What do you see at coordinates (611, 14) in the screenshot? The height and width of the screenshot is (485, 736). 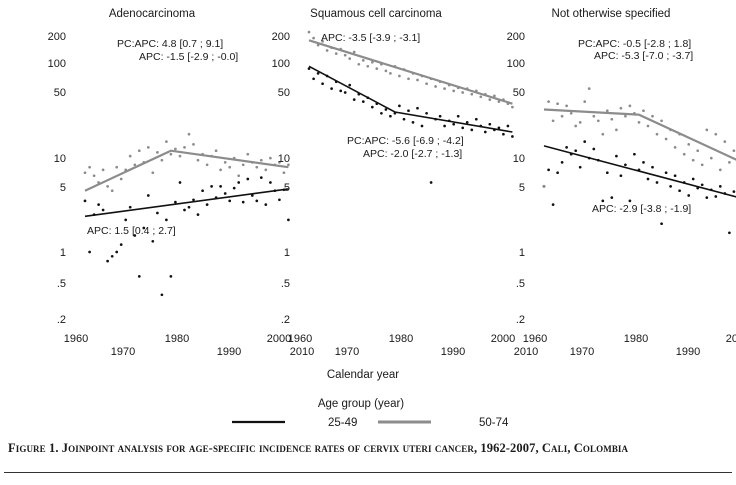 I see `panel-title: Not otherwise specified` at bounding box center [611, 14].